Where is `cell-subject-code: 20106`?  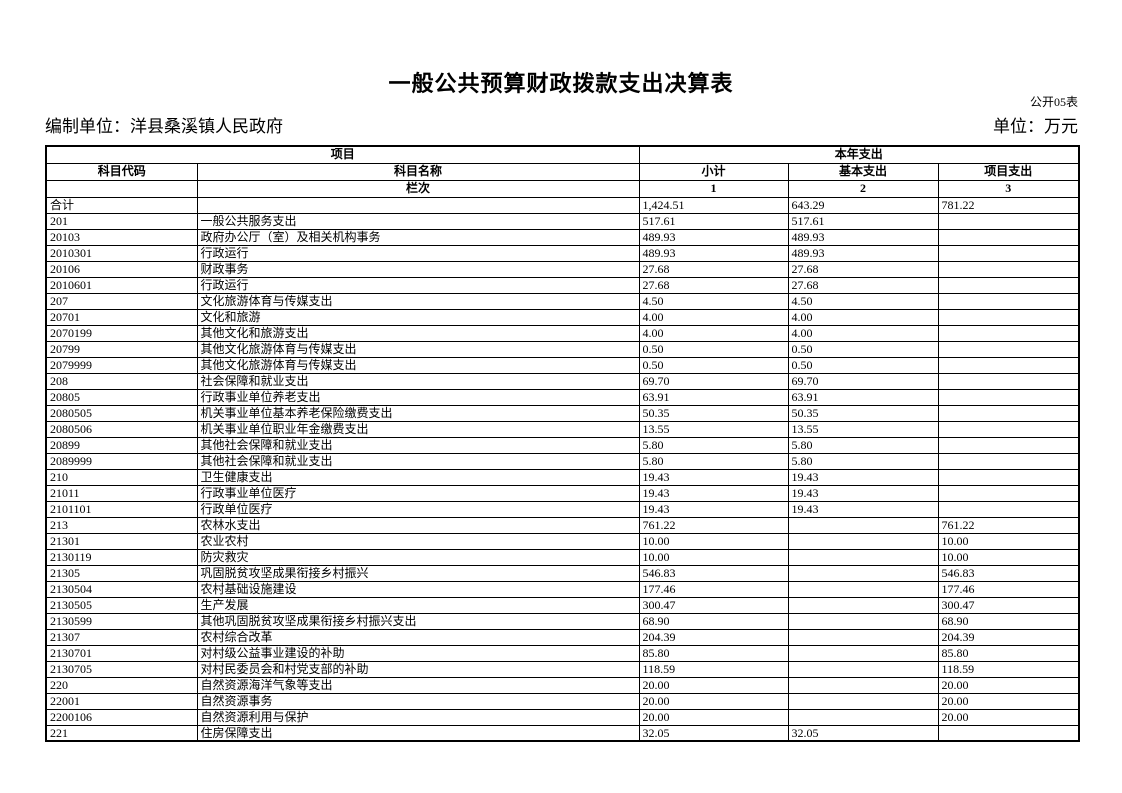
cell-subject-code: 20106 is located at coordinates (121, 269).